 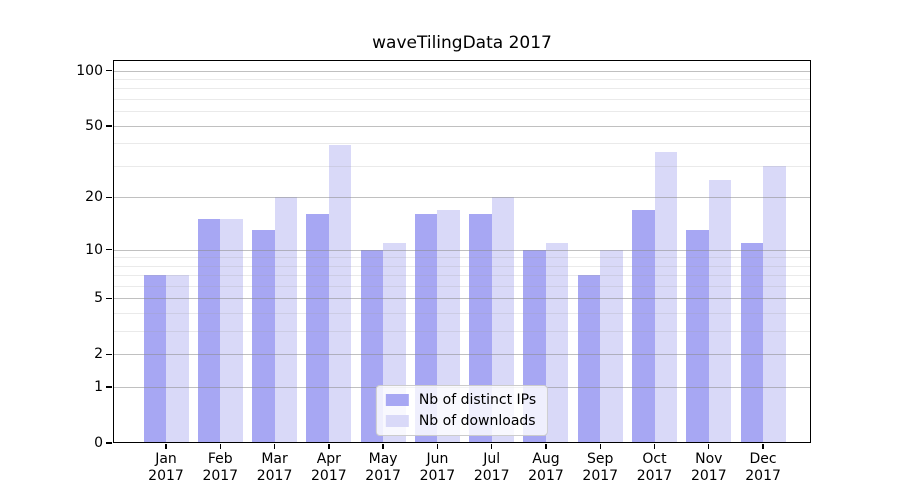 What do you see at coordinates (220, 467) in the screenshot?
I see `x-tick-label-feb: Feb 2017` at bounding box center [220, 467].